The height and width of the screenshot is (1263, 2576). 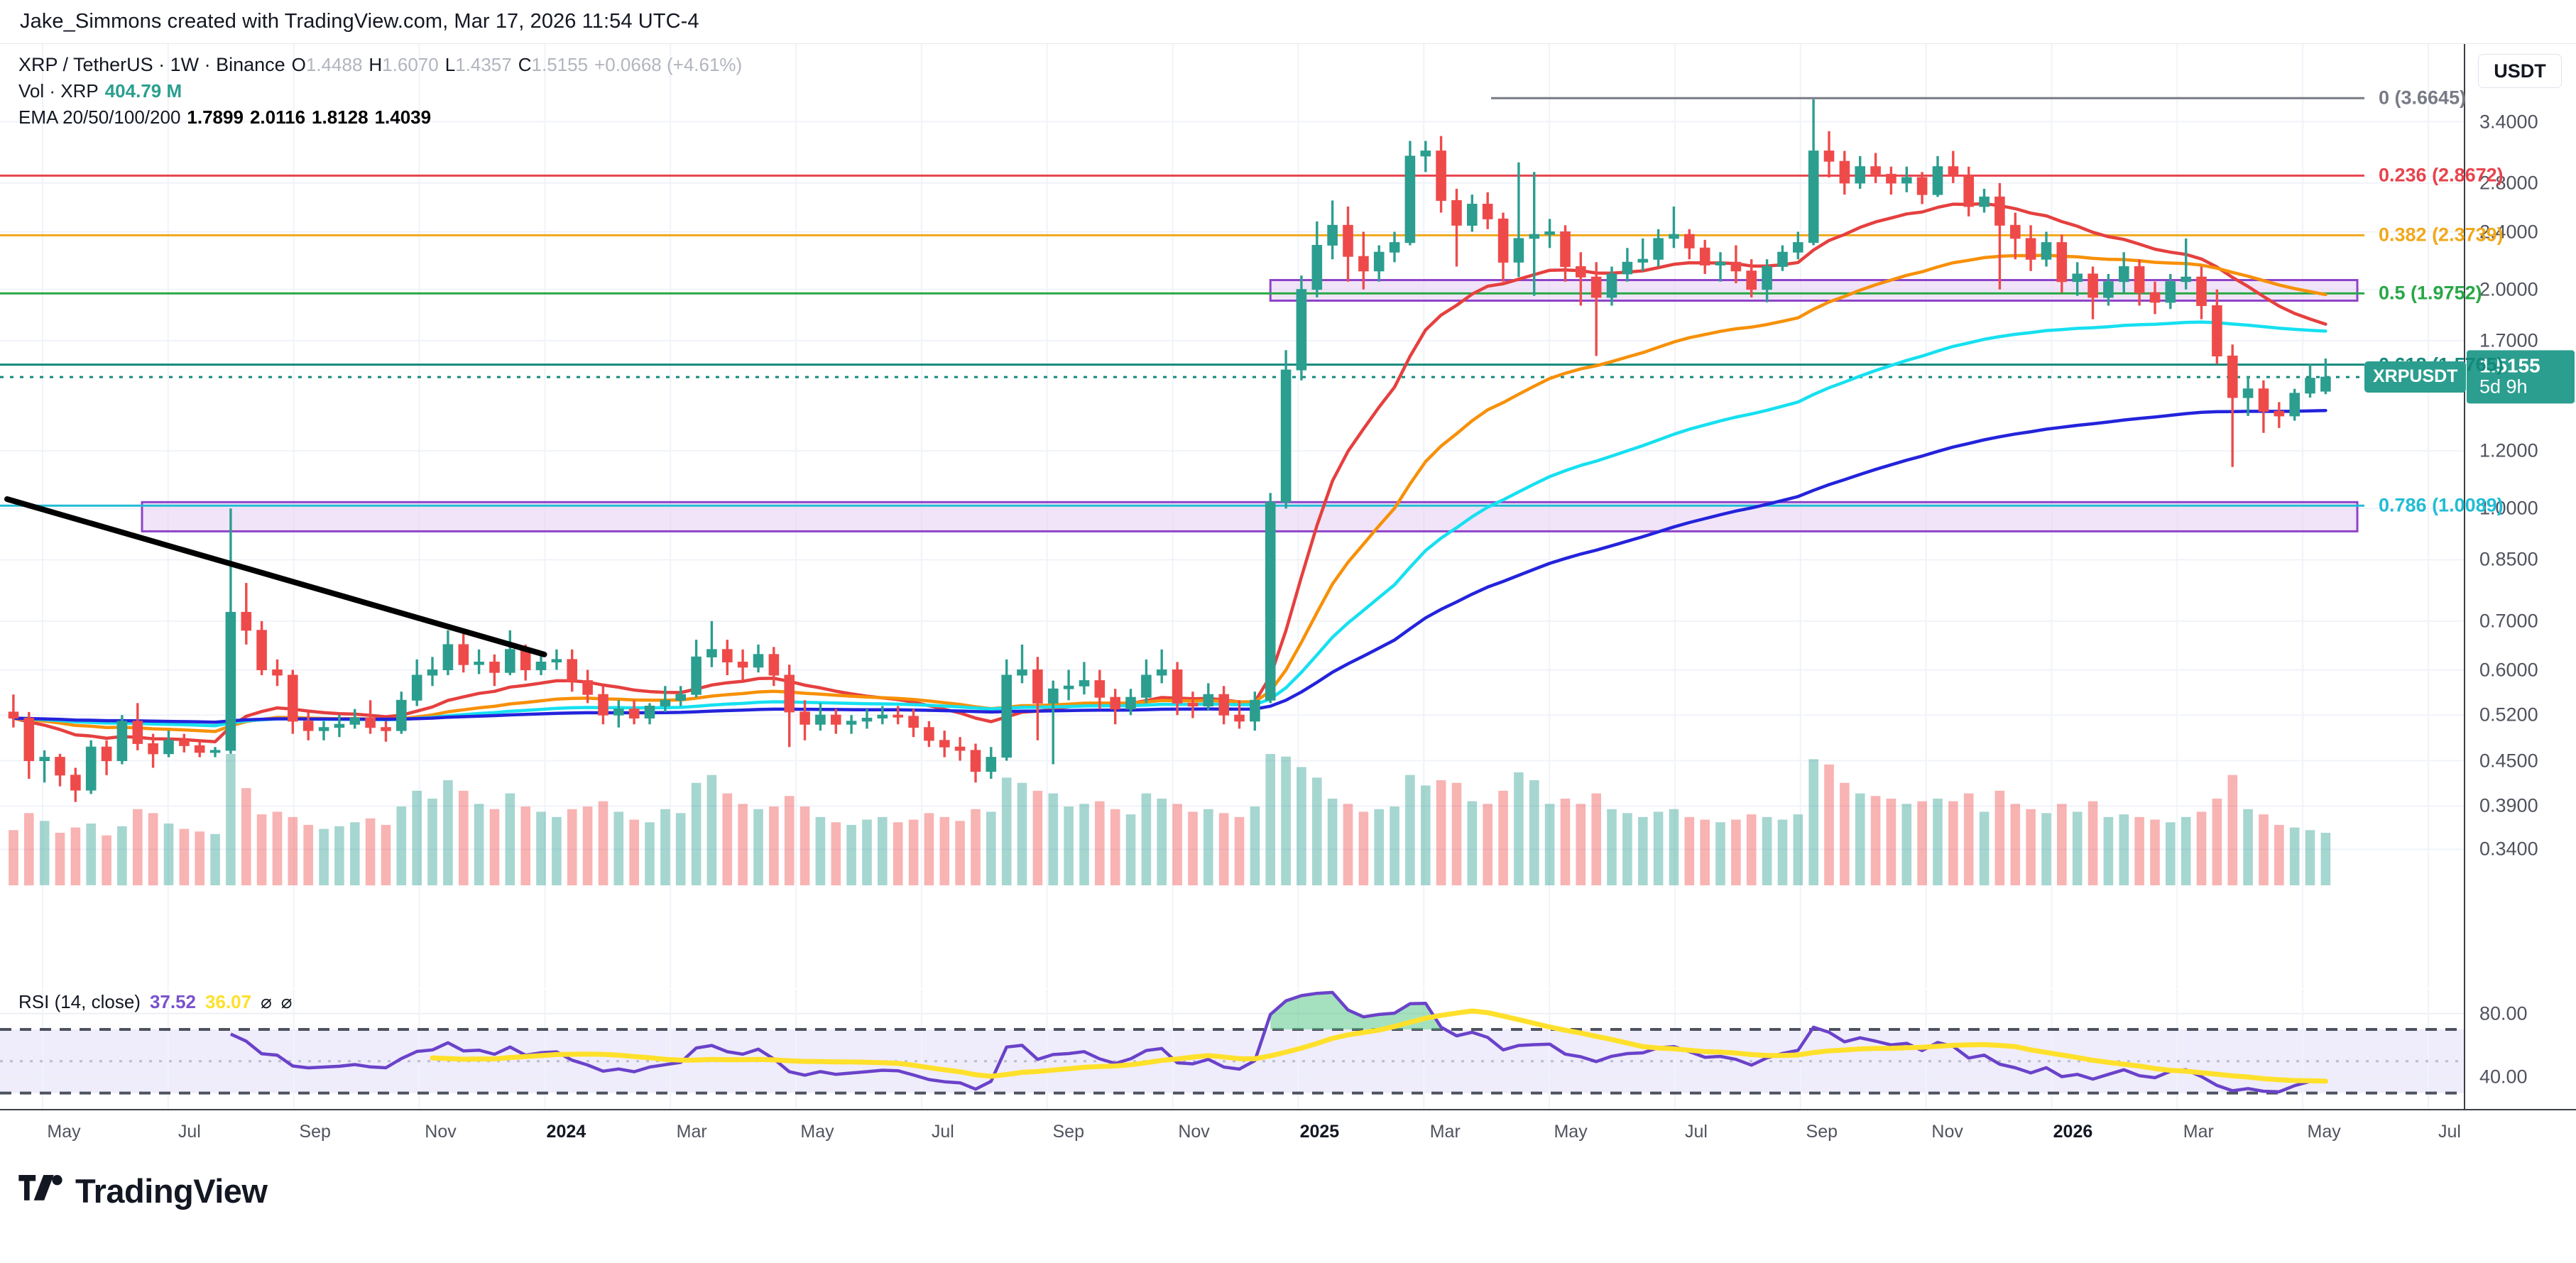 What do you see at coordinates (286, 1001) in the screenshot?
I see `rsi-empty-slot-2: ⌀` at bounding box center [286, 1001].